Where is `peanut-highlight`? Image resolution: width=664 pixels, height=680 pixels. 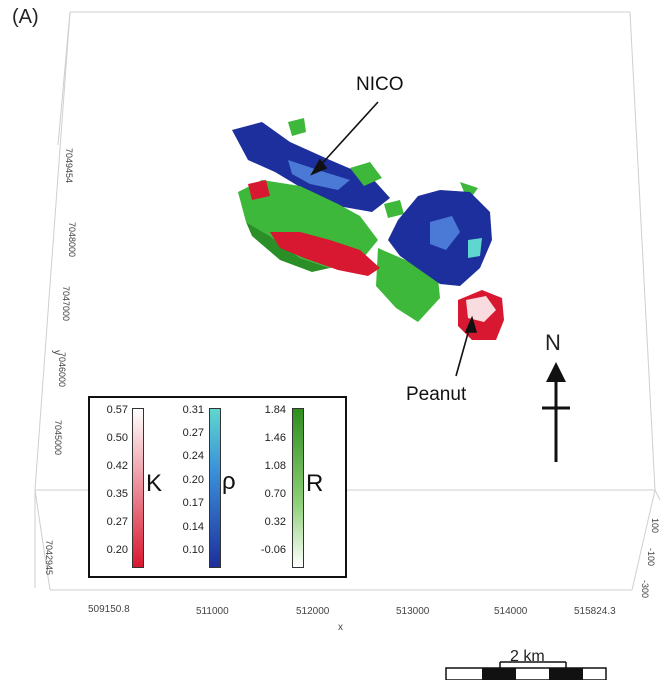
peanut-highlight is located at coordinates (481, 309).